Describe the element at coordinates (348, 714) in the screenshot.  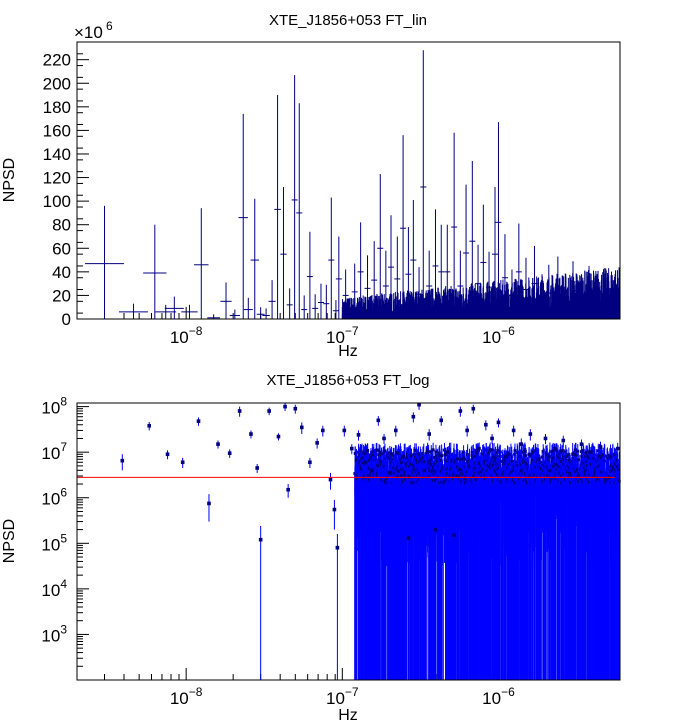
I see `panel-fft-log-x-axis-title: Hz` at that location.